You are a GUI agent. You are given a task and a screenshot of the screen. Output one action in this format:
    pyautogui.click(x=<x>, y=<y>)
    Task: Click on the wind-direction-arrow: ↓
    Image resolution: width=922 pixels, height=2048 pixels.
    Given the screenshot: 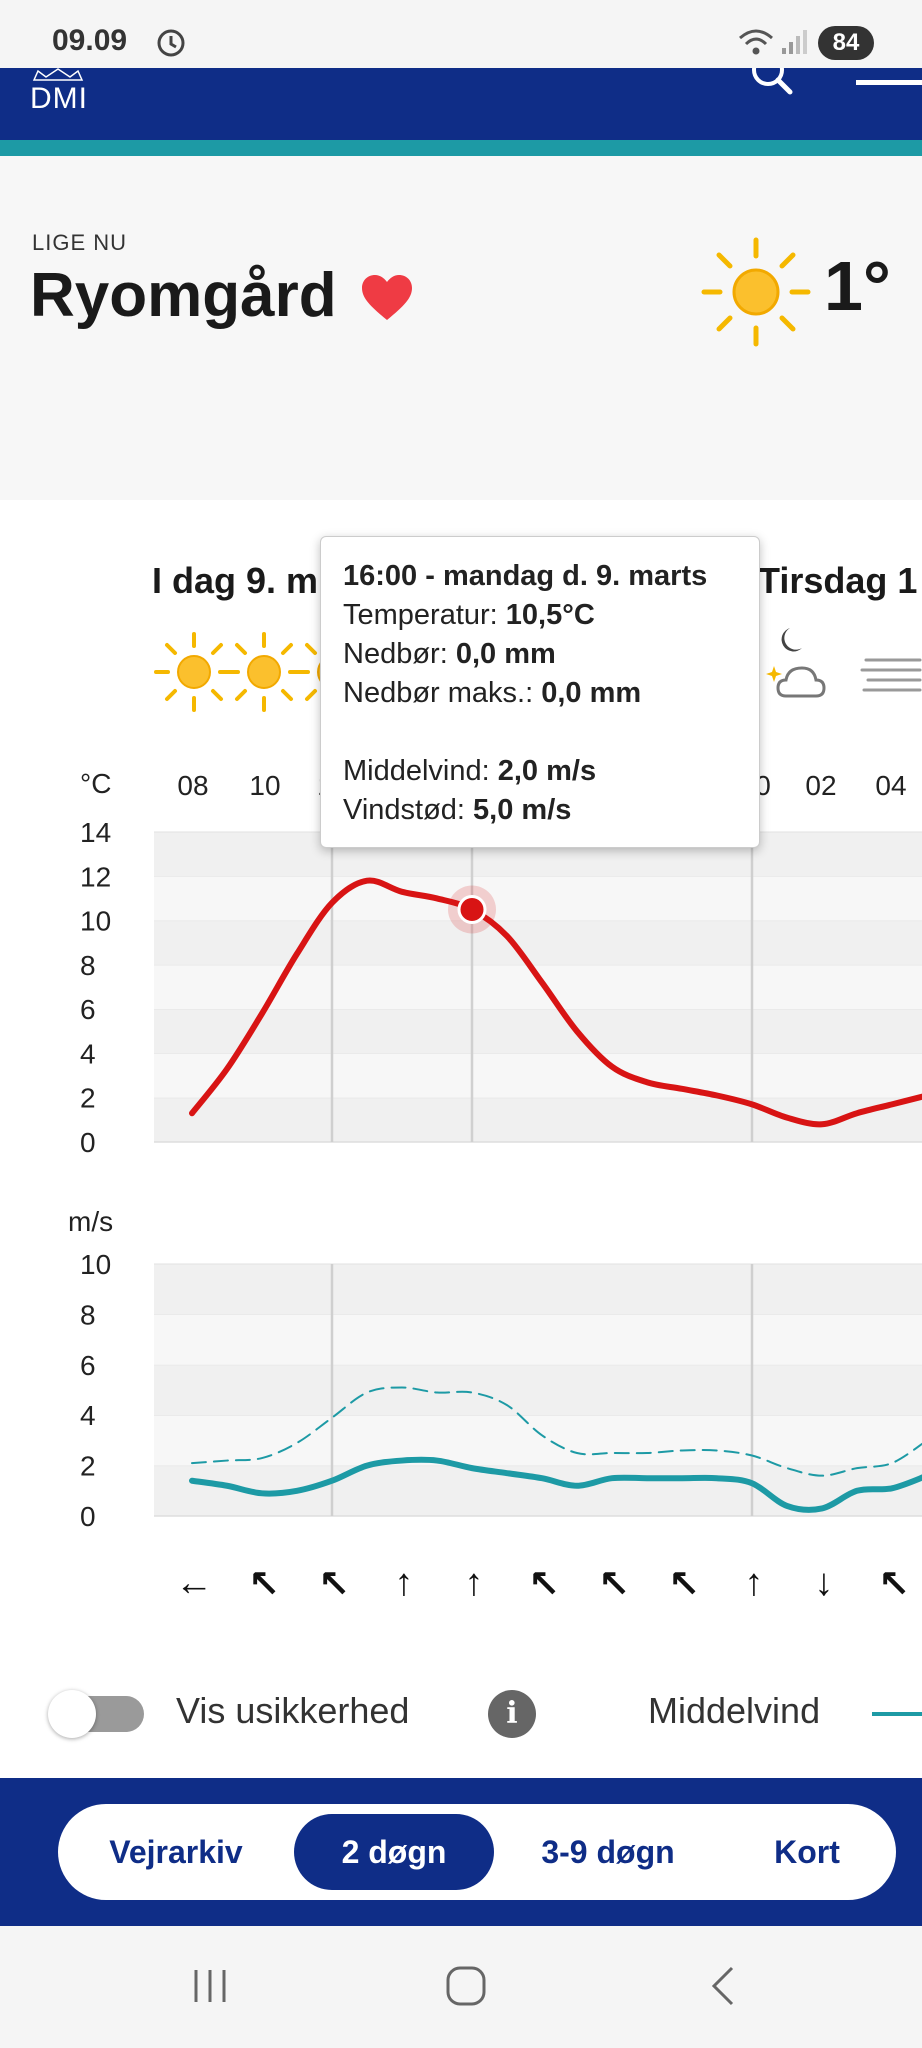 What is the action you would take?
    pyautogui.click(x=824, y=1583)
    